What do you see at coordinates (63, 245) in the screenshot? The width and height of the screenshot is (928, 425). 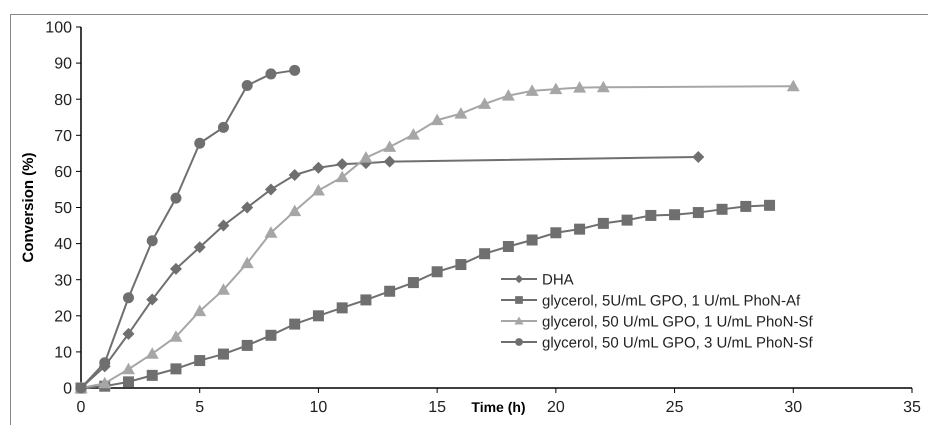 I see `y-tick-label: 40` at bounding box center [63, 245].